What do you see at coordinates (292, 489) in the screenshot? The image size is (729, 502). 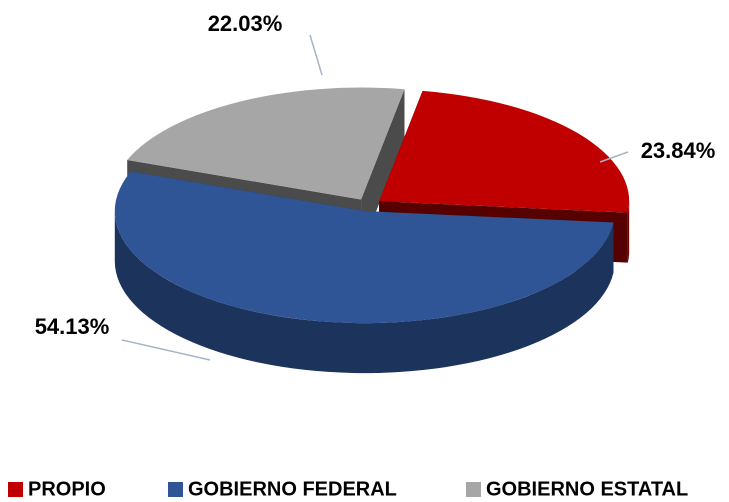 I see `legend-label: GOBIERNO FEDERAL` at bounding box center [292, 489].